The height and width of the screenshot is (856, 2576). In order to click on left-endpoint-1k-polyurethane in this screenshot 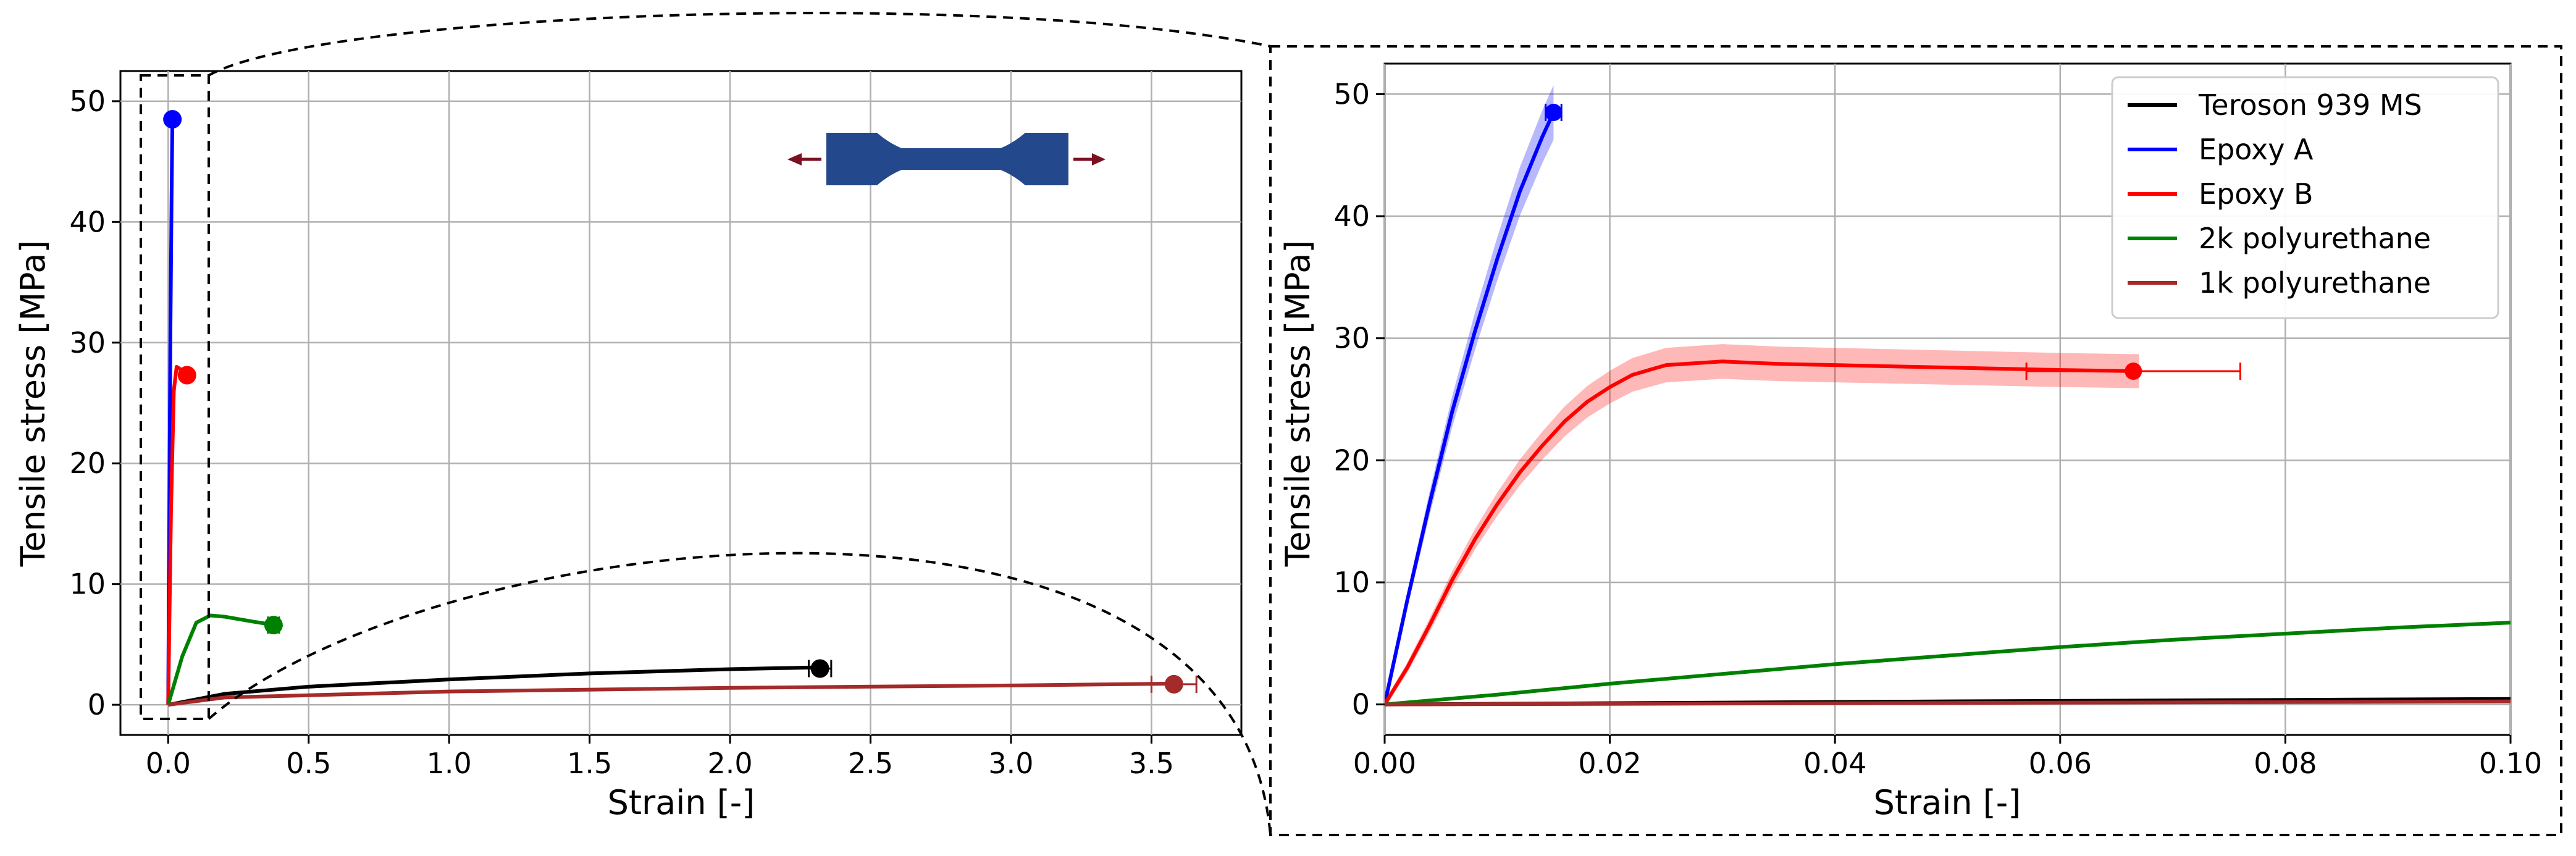, I will do `click(1173, 684)`.